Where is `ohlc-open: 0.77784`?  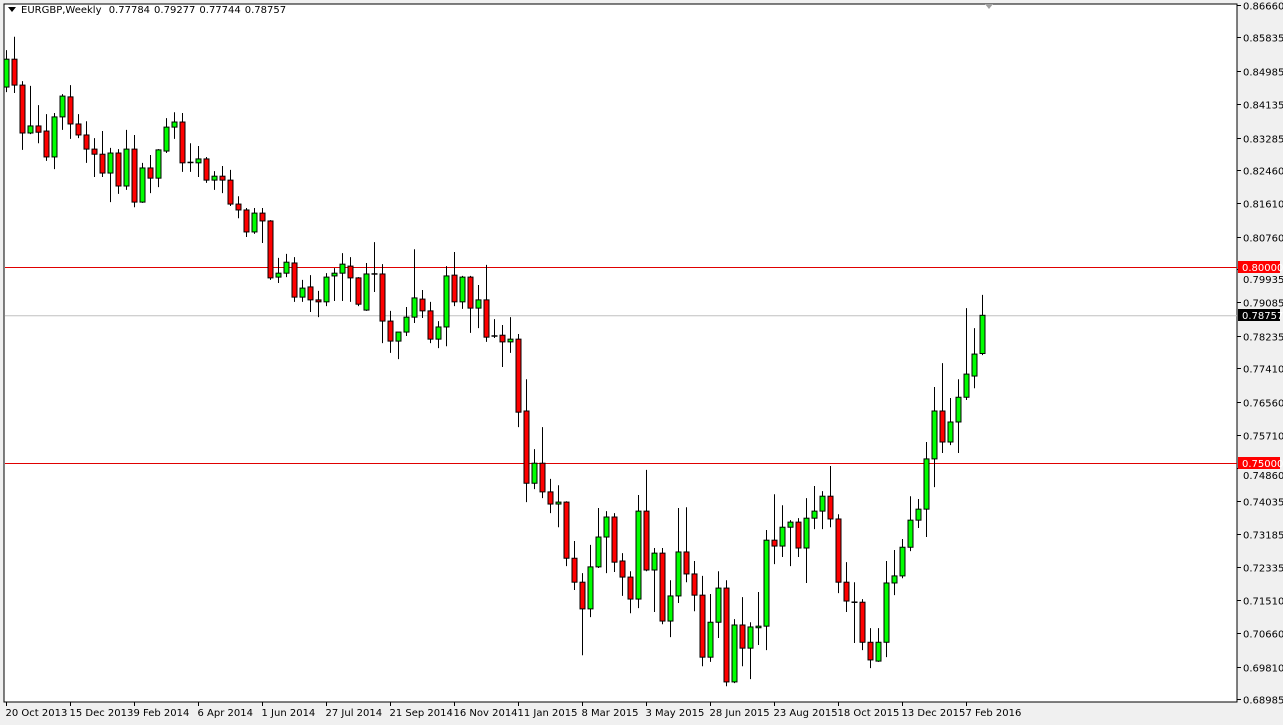
ohlc-open: 0.77784 is located at coordinates (129, 10).